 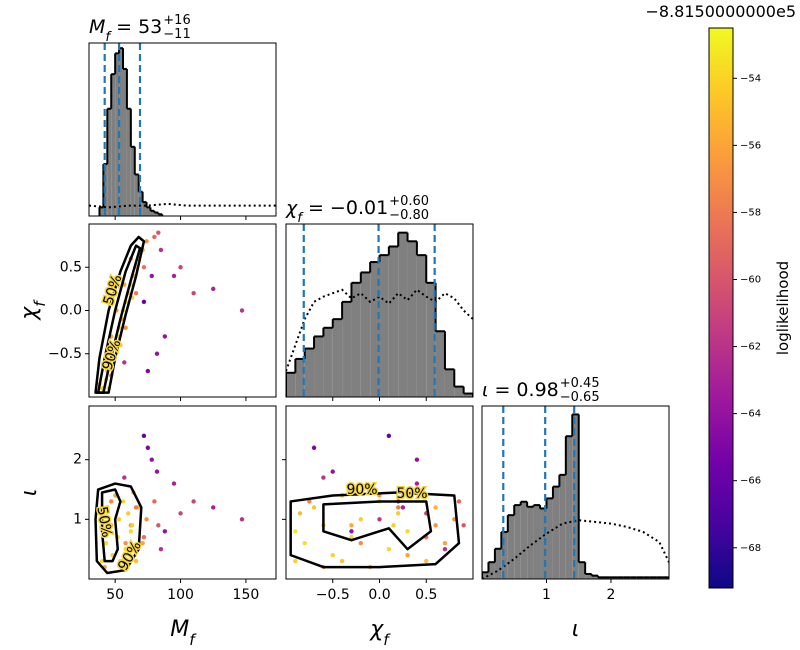 I want to click on colorbar-tick-label: −60, so click(x=750, y=279).